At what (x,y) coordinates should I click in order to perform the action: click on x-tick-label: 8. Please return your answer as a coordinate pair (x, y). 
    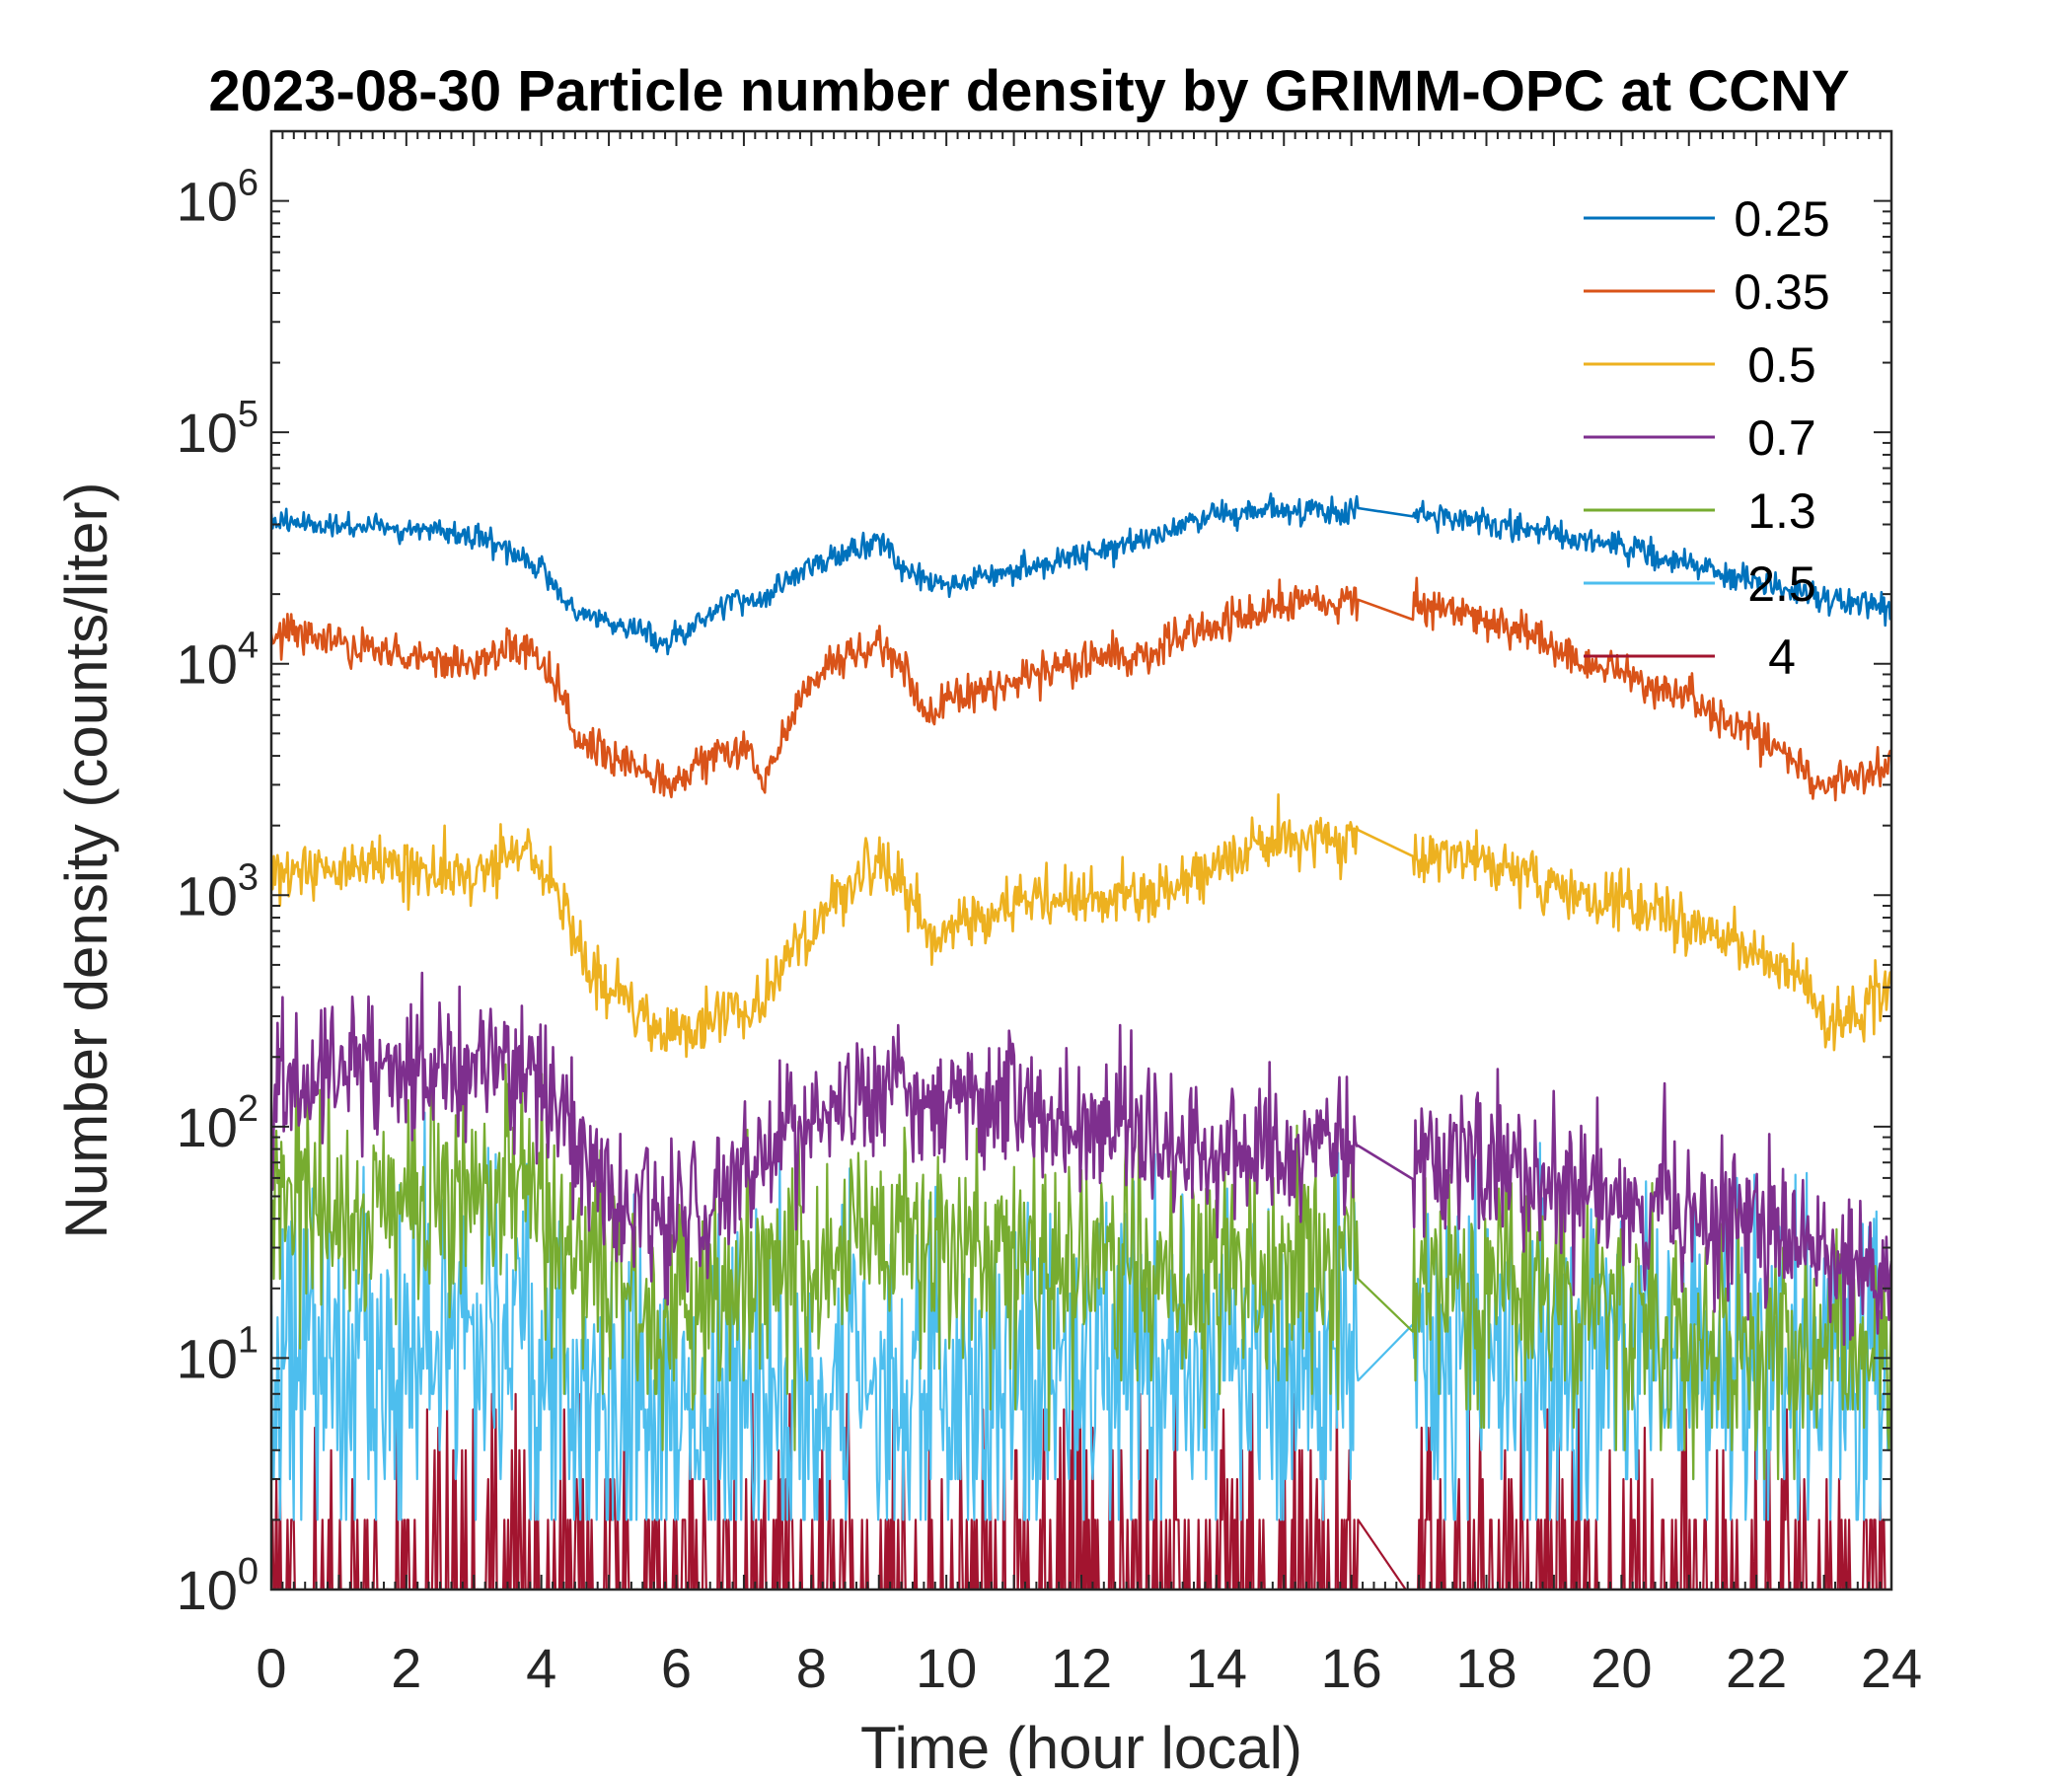
    Looking at the image, I should click on (812, 1668).